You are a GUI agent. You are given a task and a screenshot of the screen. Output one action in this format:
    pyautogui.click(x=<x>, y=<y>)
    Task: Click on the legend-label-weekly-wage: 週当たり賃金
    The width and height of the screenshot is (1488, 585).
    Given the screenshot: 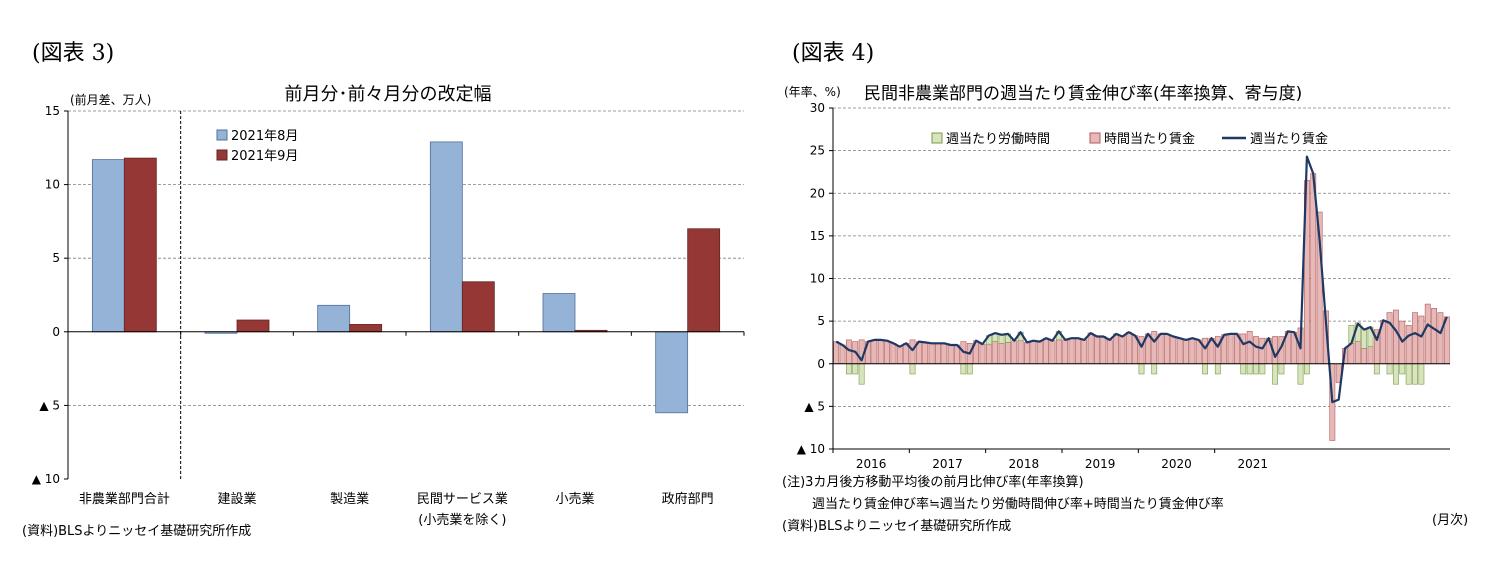 What is the action you would take?
    pyautogui.click(x=1289, y=139)
    